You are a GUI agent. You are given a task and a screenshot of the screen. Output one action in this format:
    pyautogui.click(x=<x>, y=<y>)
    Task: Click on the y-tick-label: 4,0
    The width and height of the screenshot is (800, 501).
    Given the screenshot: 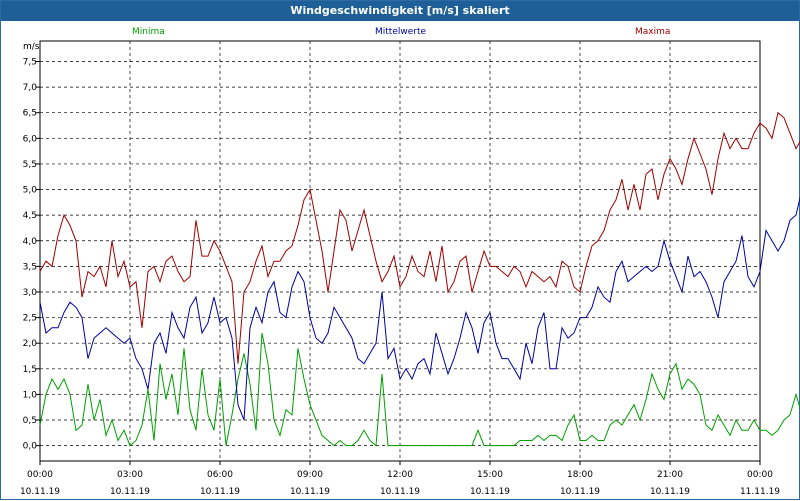 What is the action you would take?
    pyautogui.click(x=30, y=242)
    